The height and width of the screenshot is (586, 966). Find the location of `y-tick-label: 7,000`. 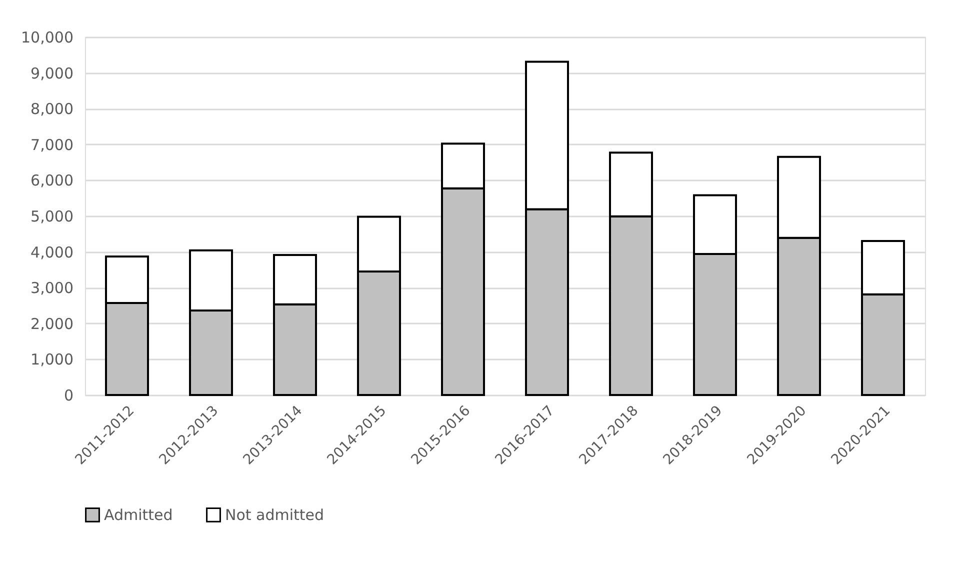

y-tick-label: 7,000 is located at coordinates (52, 145).